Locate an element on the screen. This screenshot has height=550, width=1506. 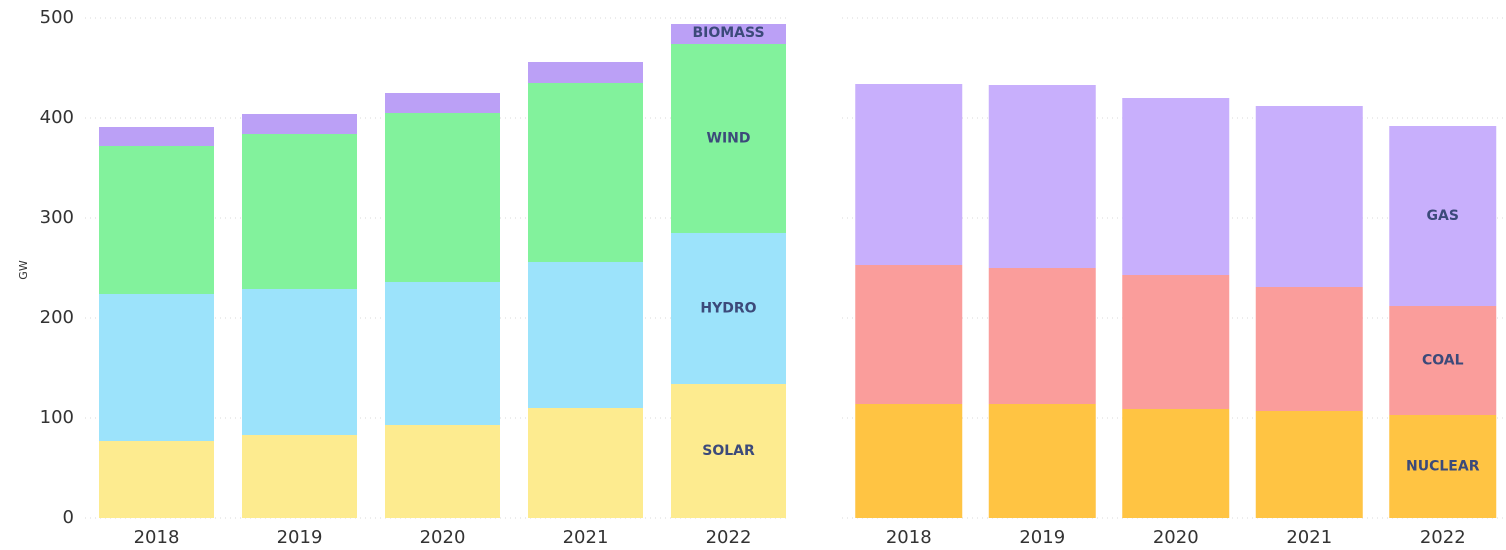
series-label: GAS is located at coordinates (1443, 216).